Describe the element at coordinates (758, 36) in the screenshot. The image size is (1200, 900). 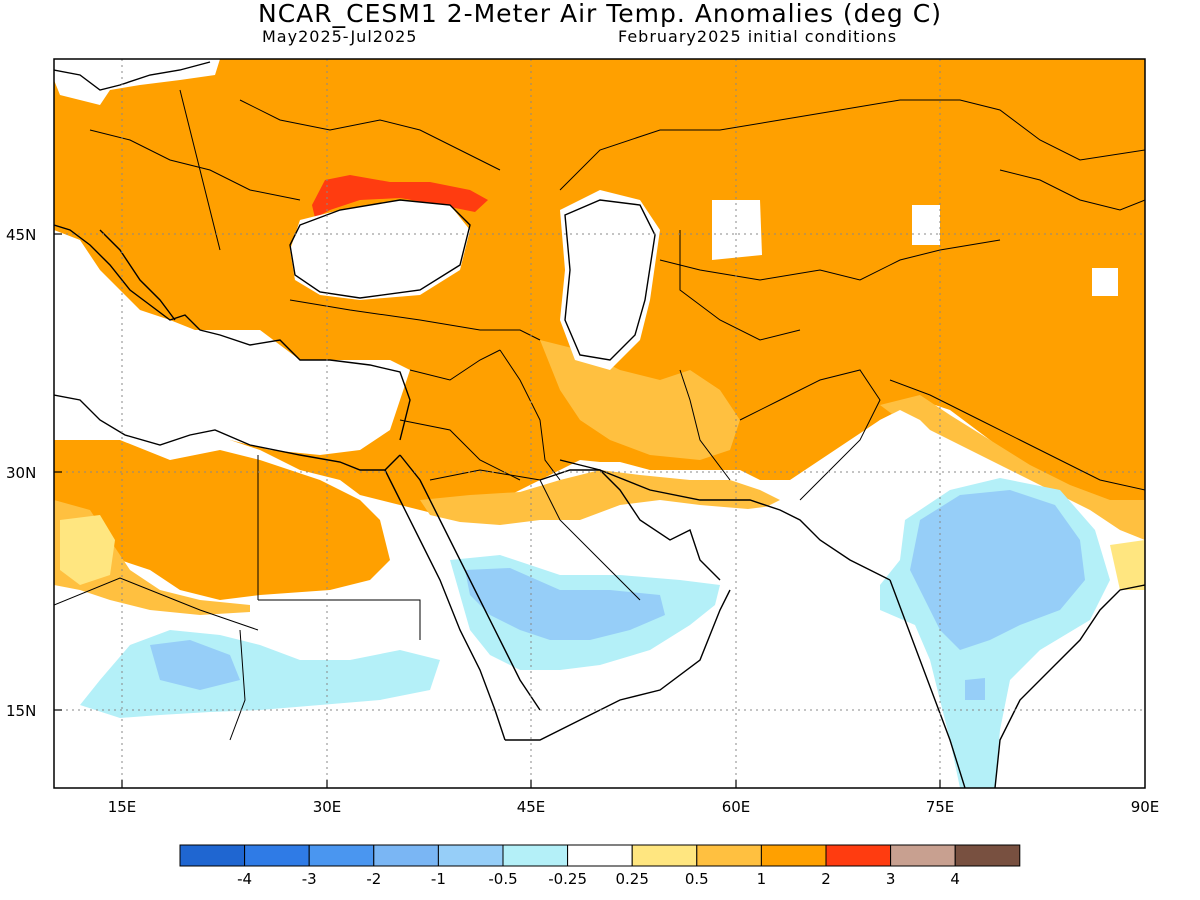
I see `initial-conditions: February2025 initial conditions` at that location.